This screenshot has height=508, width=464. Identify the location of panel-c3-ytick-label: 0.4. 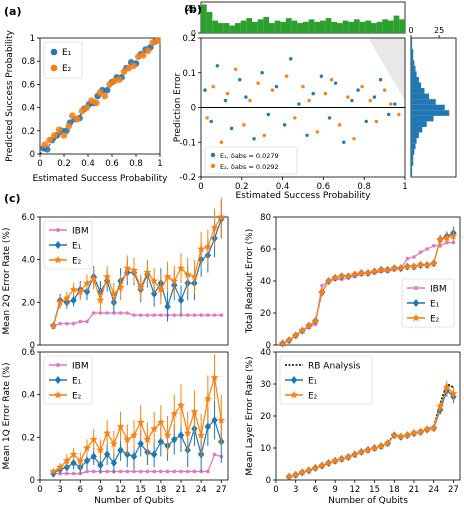
(28, 396).